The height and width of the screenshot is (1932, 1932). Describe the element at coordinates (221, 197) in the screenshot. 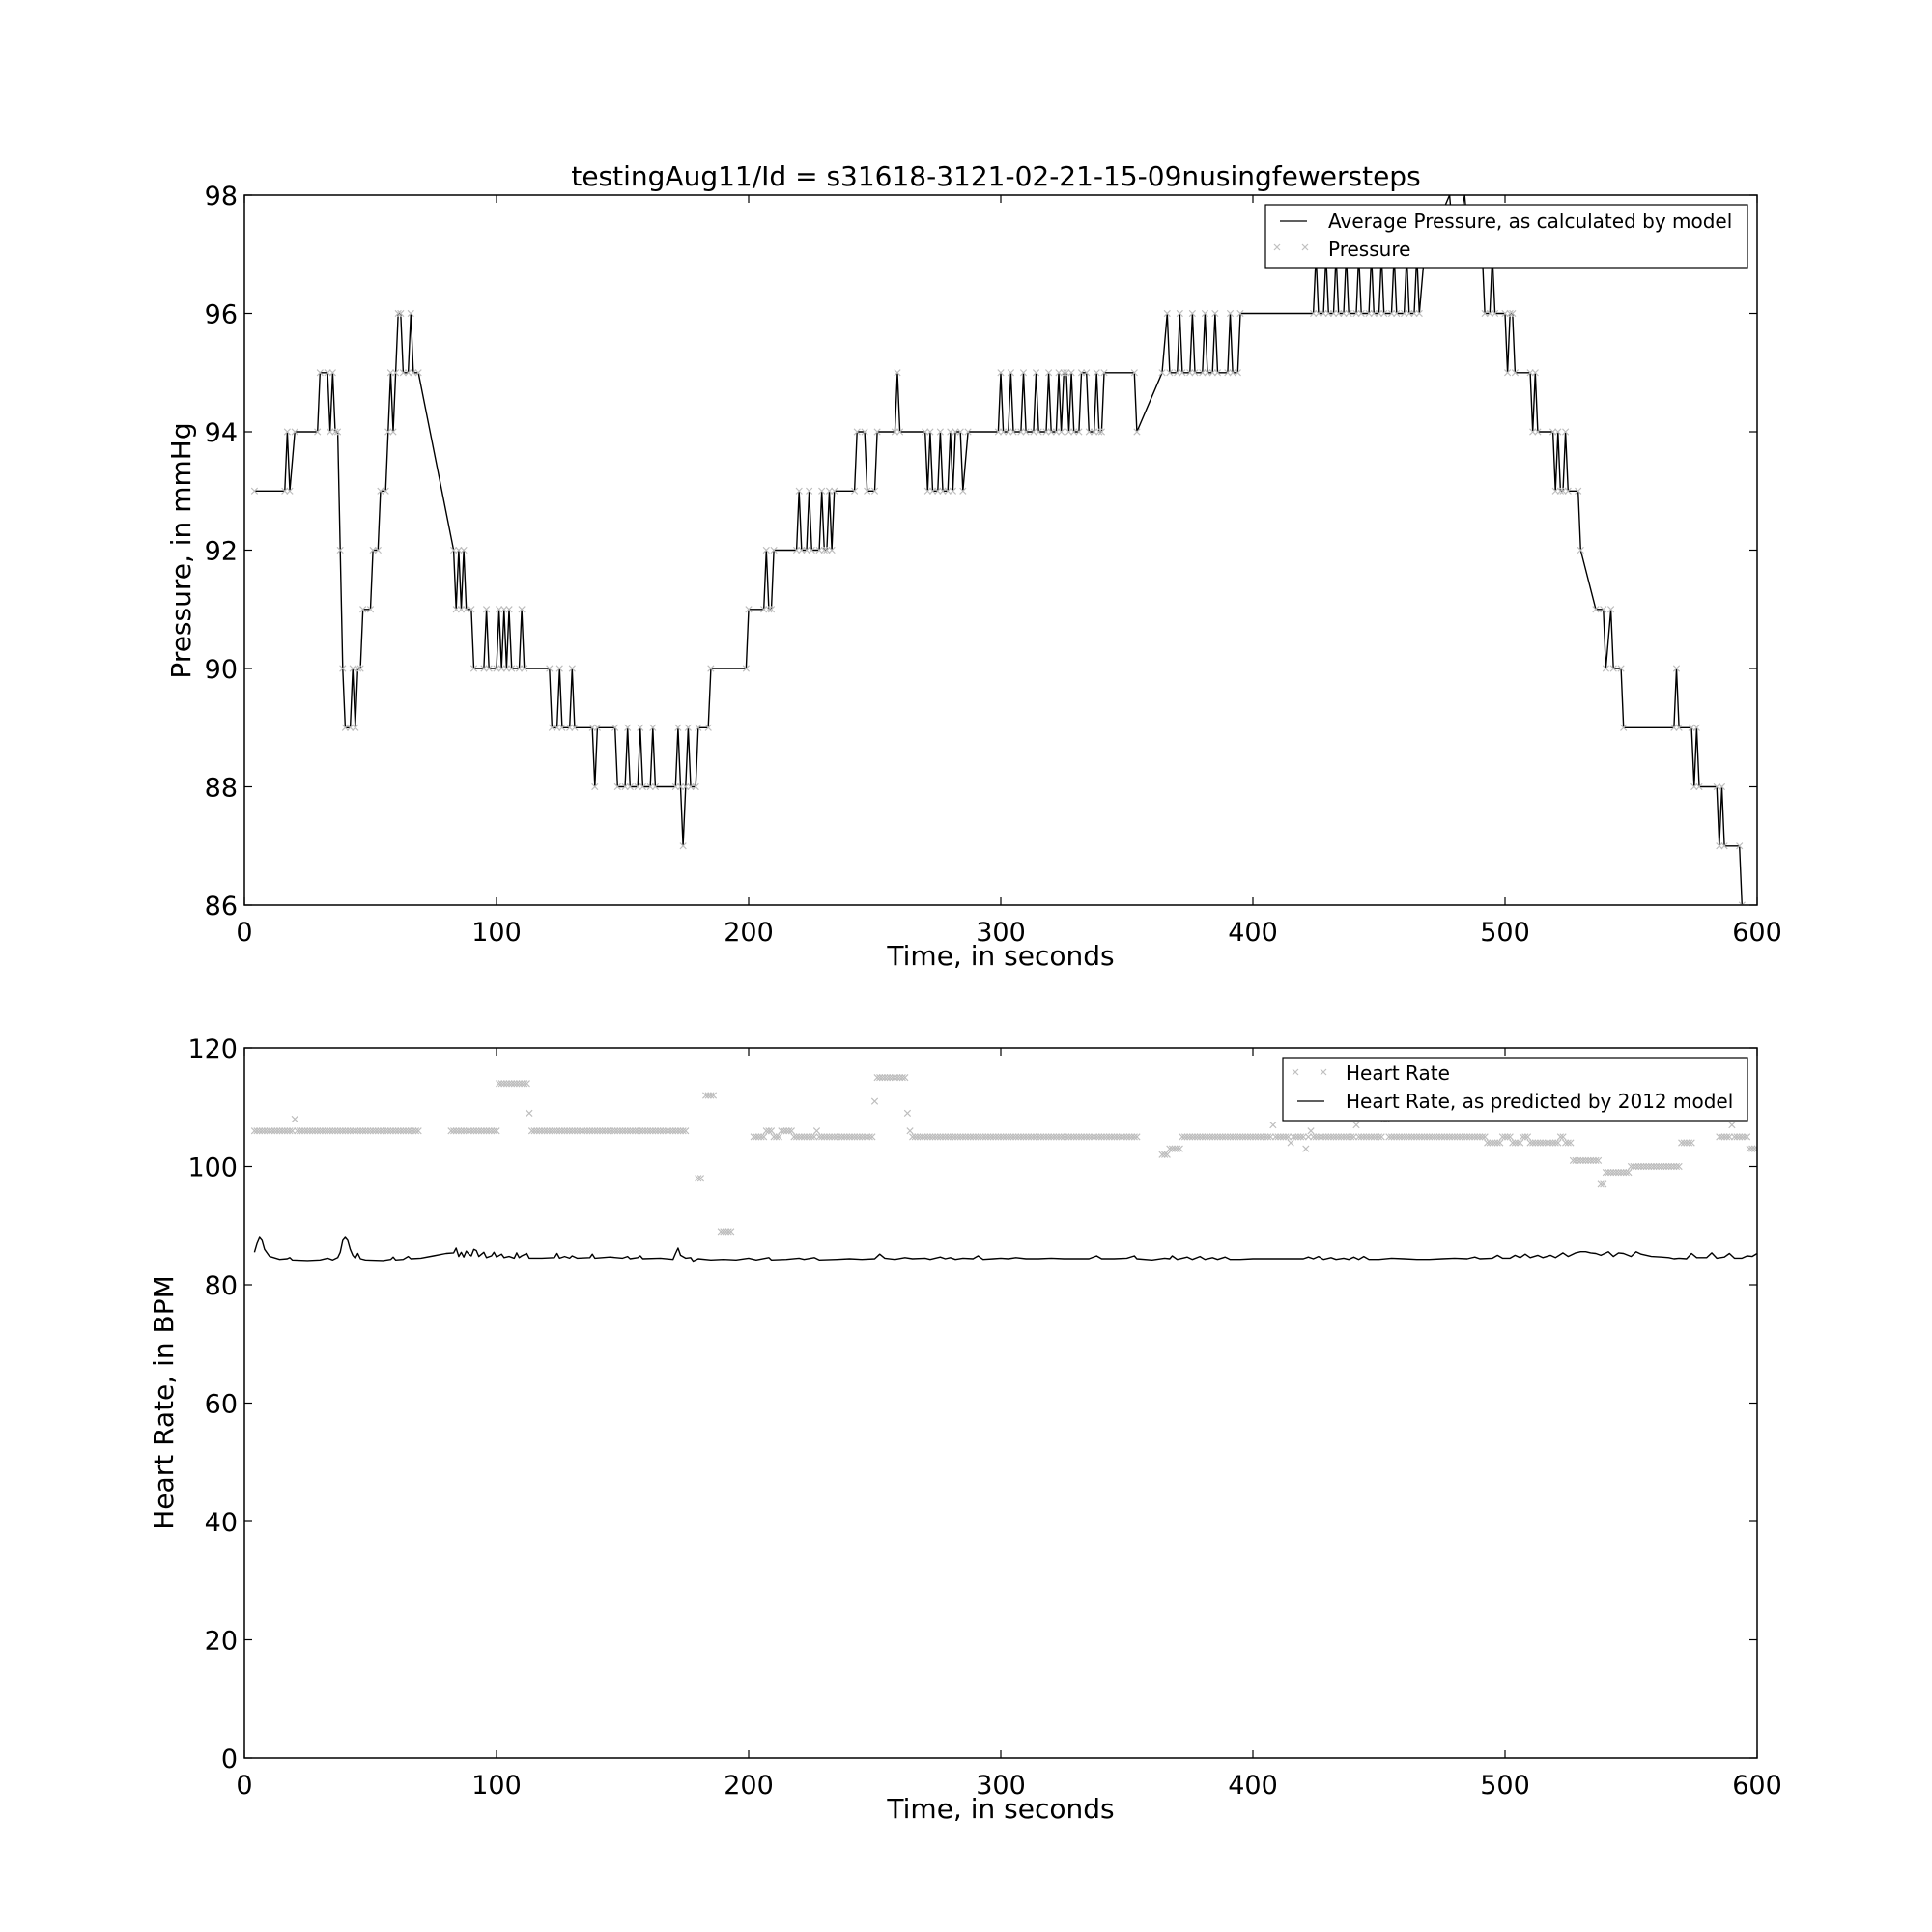

I see `y-tick-label: 98` at that location.